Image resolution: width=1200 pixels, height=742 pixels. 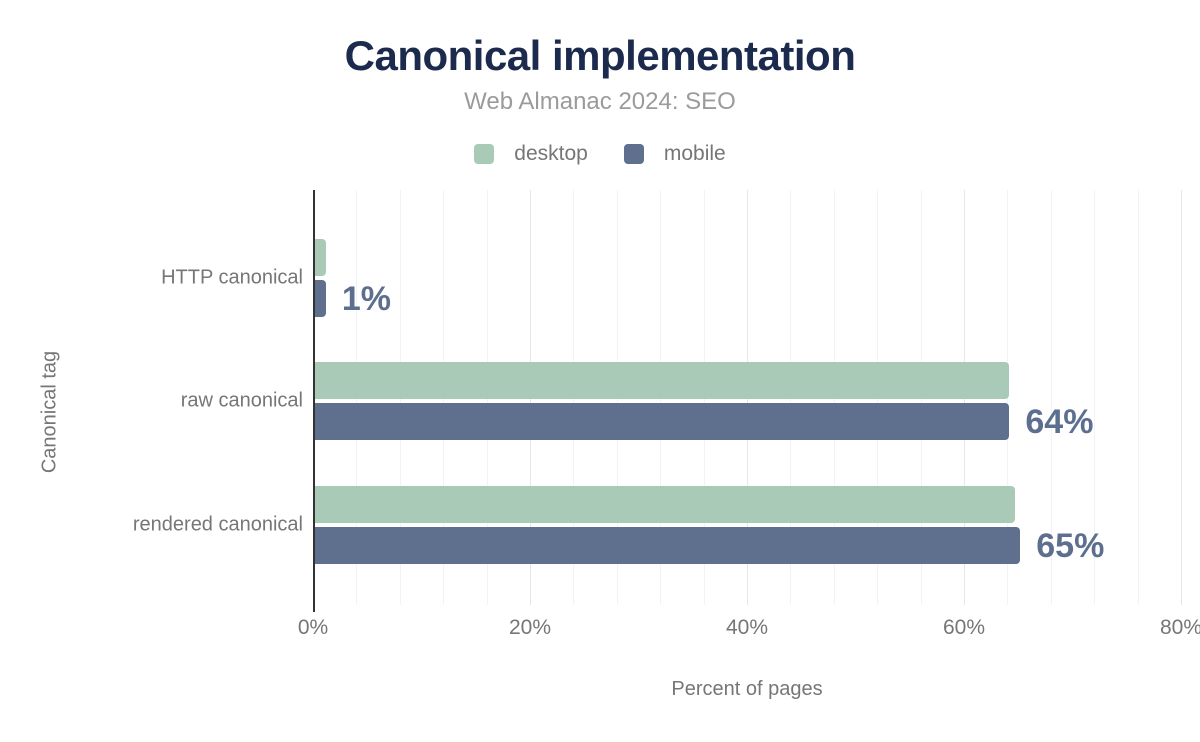 What do you see at coordinates (747, 627) in the screenshot?
I see `x-tick-40: 40%` at bounding box center [747, 627].